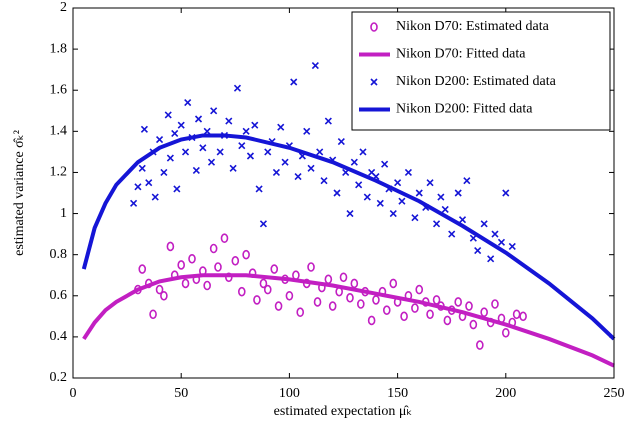  I want to click on y-tick-label: 1.6, so click(59, 89).